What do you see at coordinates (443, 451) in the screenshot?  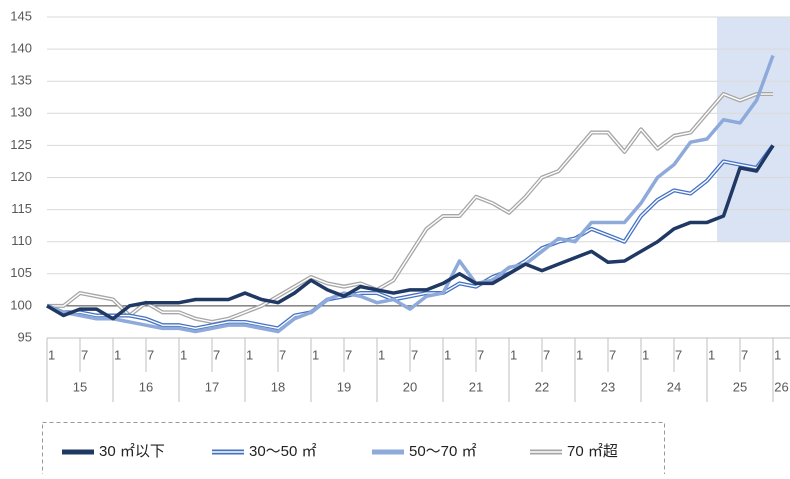 I see `legend-label: 50～70 ㎡` at bounding box center [443, 451].